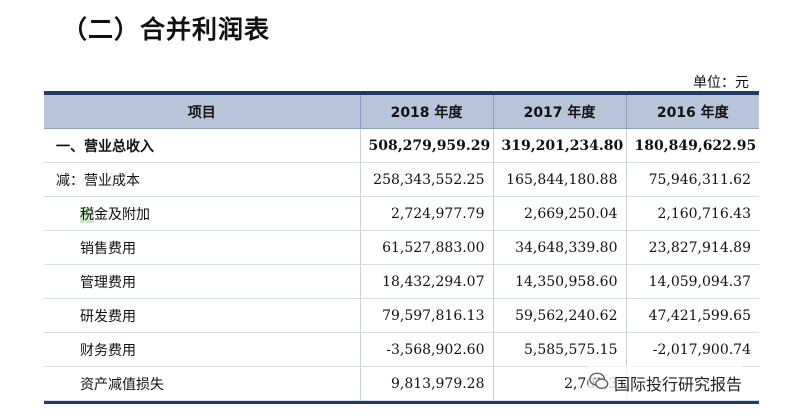 The width and height of the screenshot is (793, 417). I want to click on value-2016: 23,827,914.89, so click(692, 247).